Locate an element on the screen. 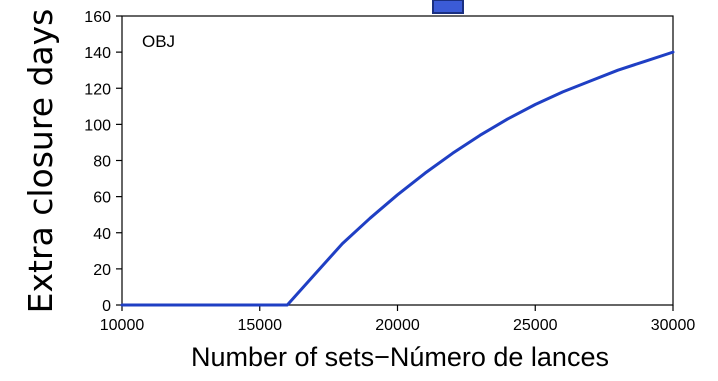 This screenshot has height=381, width=718. y-tick-label: 80 is located at coordinates (102, 162).